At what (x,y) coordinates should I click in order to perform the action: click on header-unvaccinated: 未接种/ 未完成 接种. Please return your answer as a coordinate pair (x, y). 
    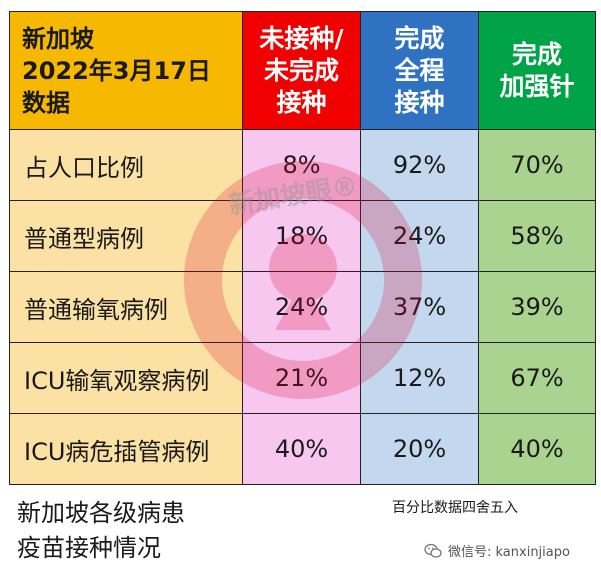
    Looking at the image, I should click on (301, 70).